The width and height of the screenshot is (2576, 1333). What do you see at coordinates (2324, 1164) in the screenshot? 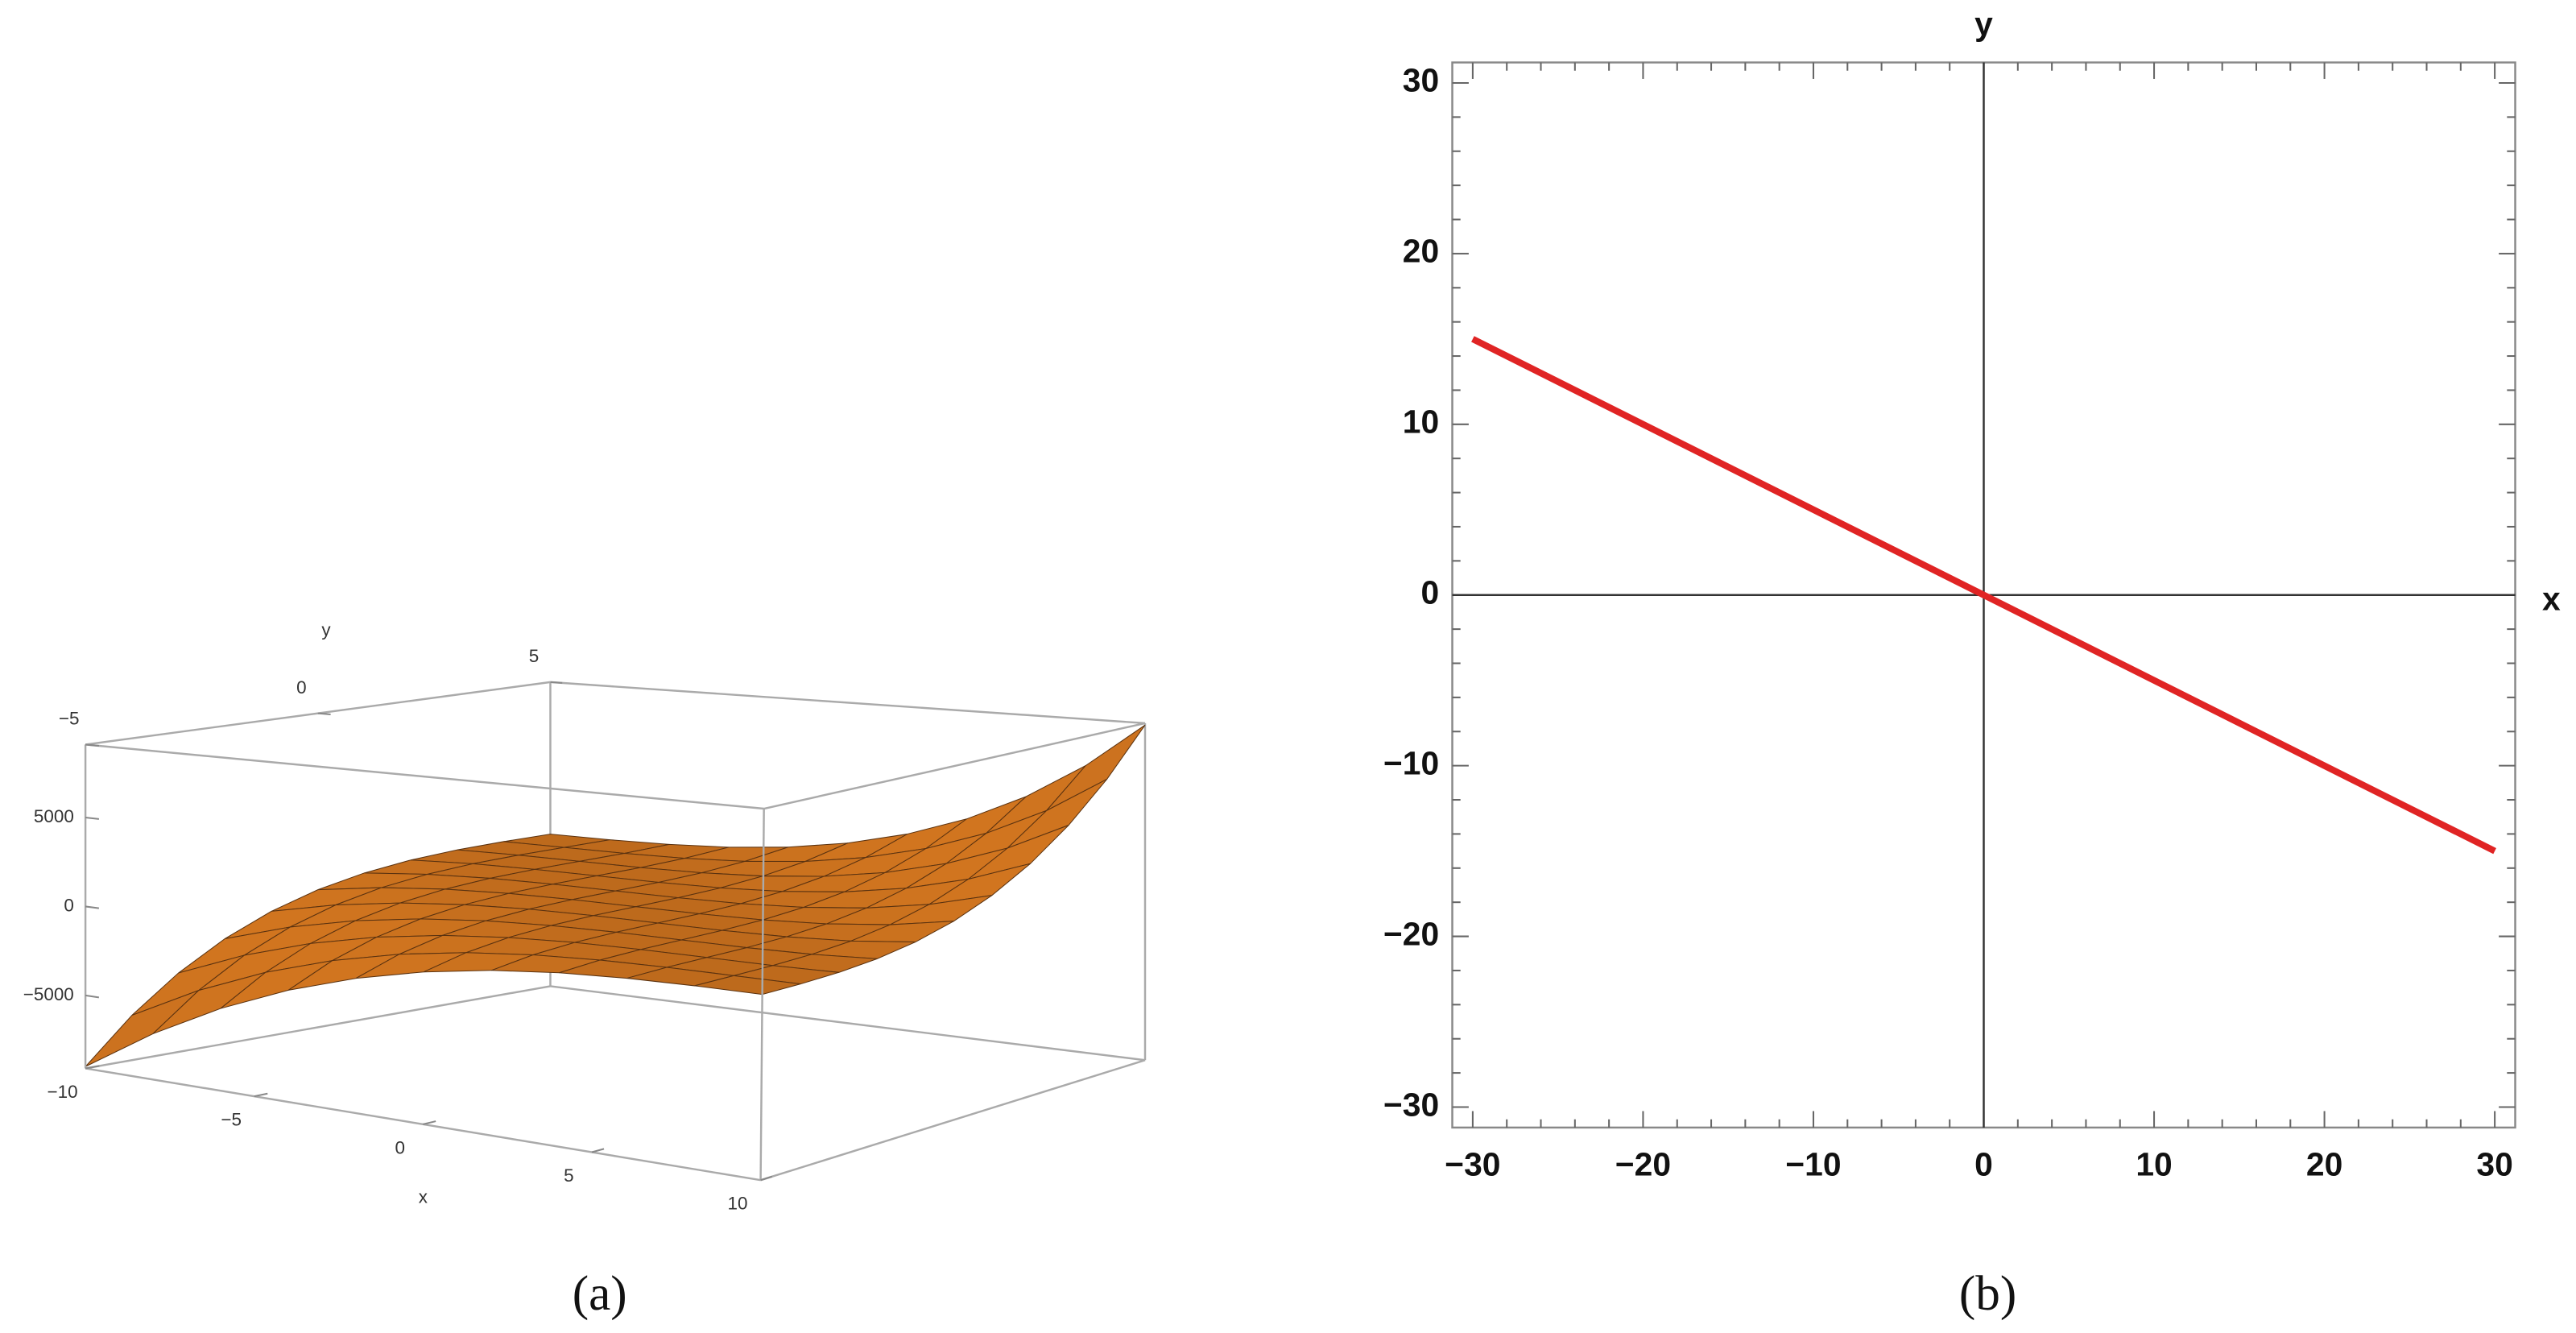
I see `x-tick-label: 20` at bounding box center [2324, 1164].